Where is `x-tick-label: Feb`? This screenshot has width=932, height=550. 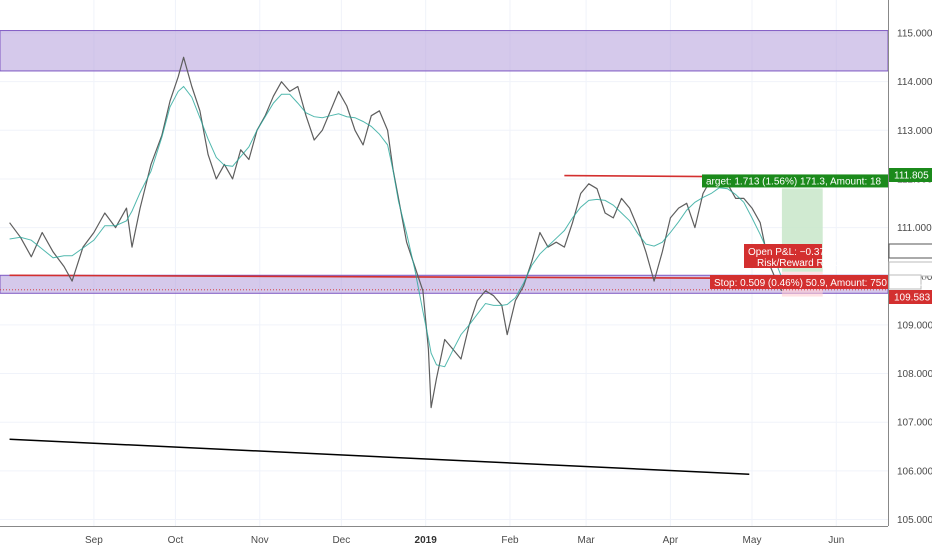 x-tick-label: Feb is located at coordinates (510, 540).